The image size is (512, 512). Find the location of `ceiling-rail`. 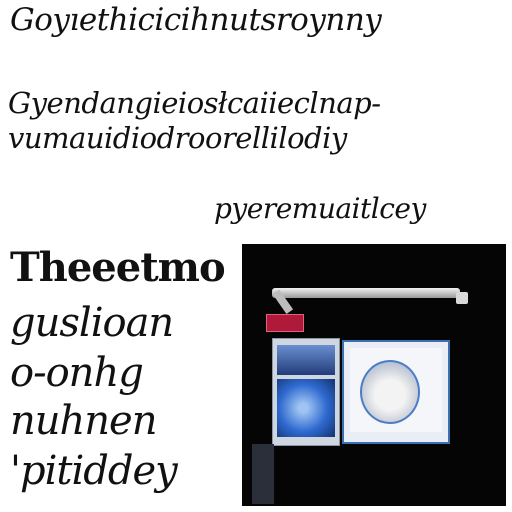

ceiling-rail is located at coordinates (366, 293).